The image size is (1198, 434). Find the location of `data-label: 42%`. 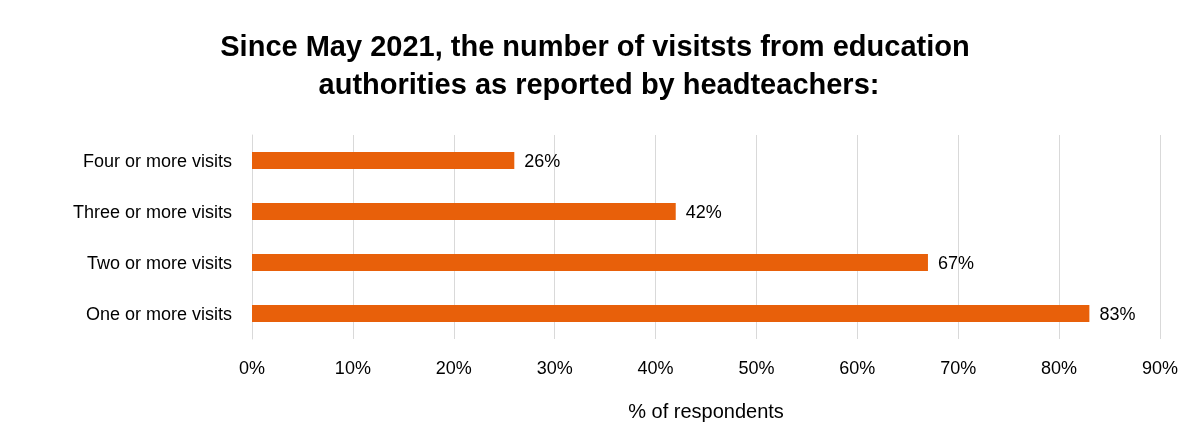

data-label: 42% is located at coordinates (703, 211).